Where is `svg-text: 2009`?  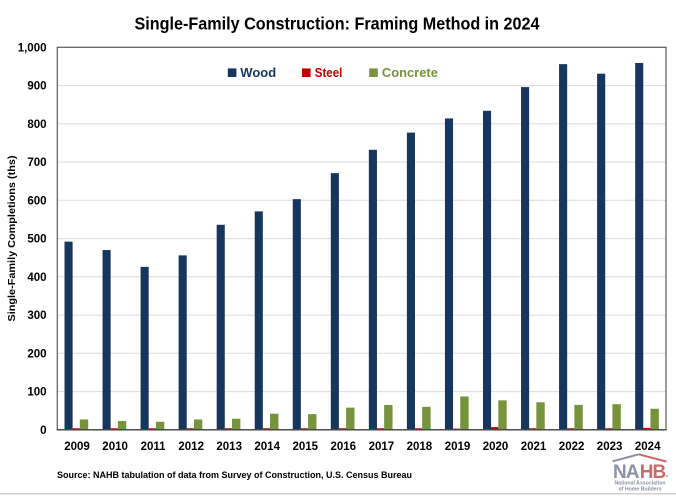
svg-text: 2009 is located at coordinates (77, 447).